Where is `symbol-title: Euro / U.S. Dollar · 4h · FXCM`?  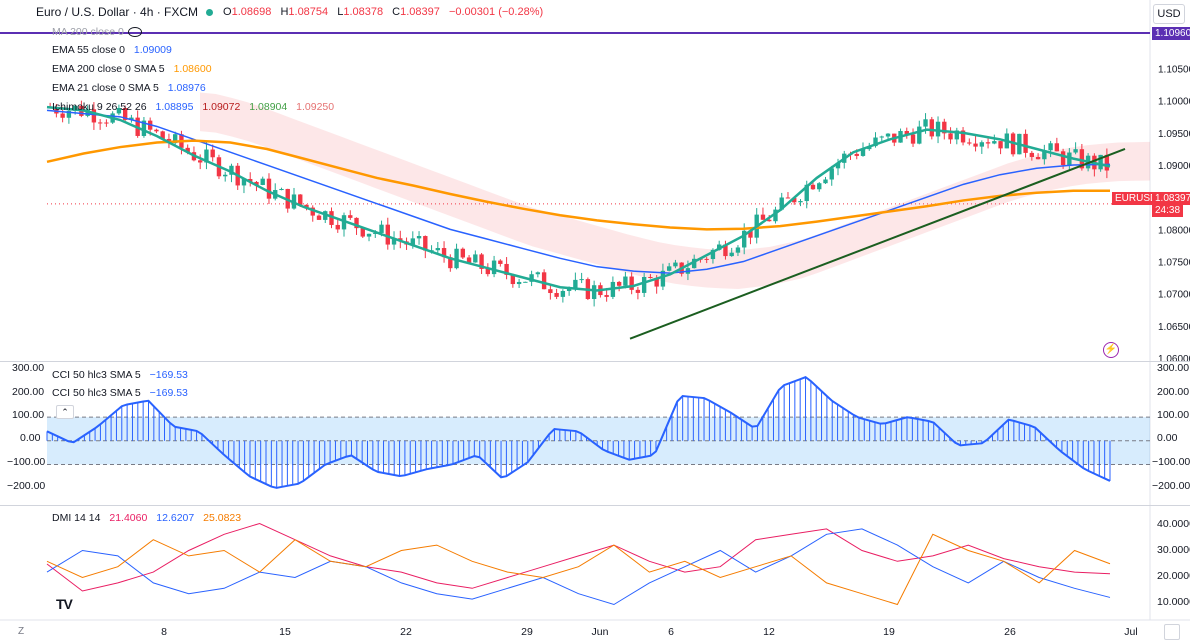 symbol-title: Euro / U.S. Dollar · 4h · FXCM is located at coordinates (117, 12).